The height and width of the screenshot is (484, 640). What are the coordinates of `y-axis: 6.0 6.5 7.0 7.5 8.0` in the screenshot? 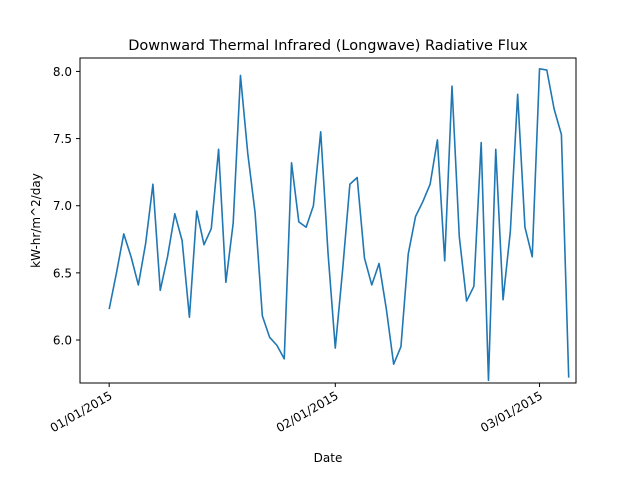 It's located at (66, 206).